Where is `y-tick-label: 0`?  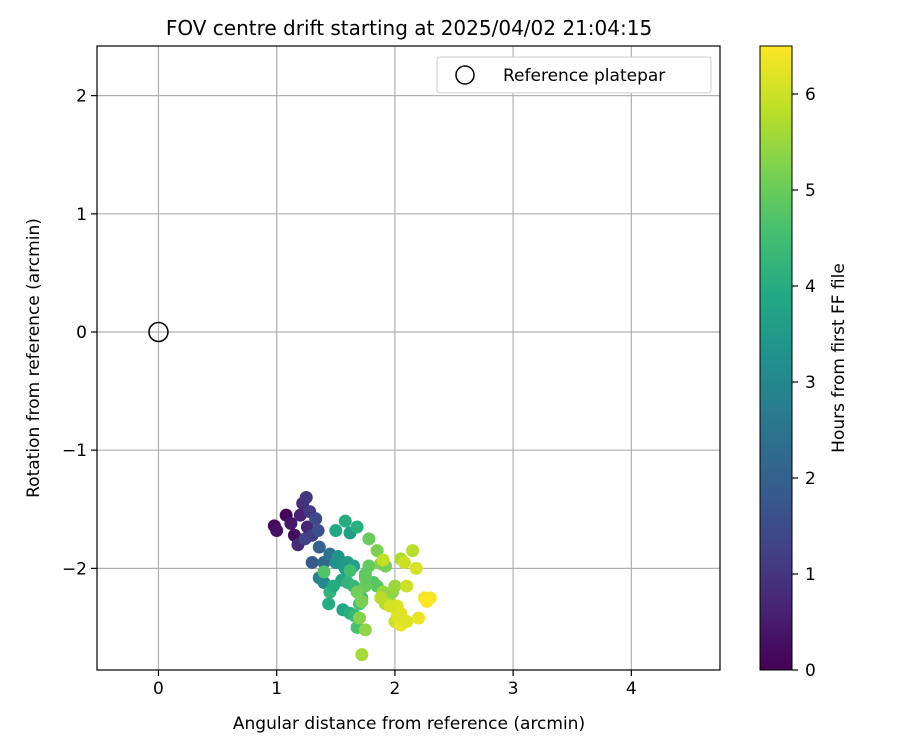
y-tick-label: 0 is located at coordinates (81, 333).